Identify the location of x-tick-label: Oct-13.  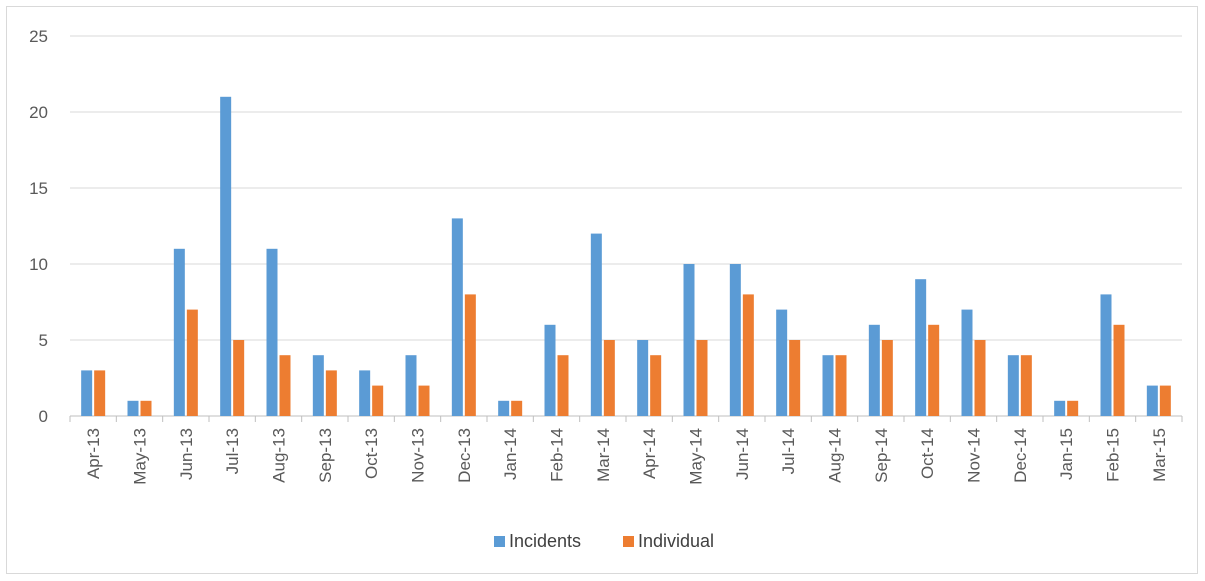
(371, 453).